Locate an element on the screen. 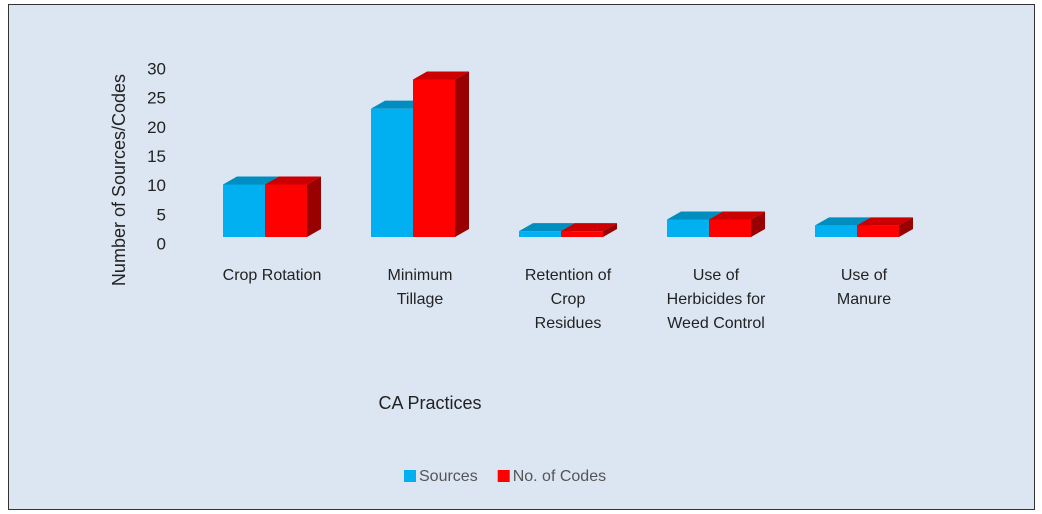 This screenshot has width=1042, height=514. x-tick-label: Crop Rotation is located at coordinates (272, 275).